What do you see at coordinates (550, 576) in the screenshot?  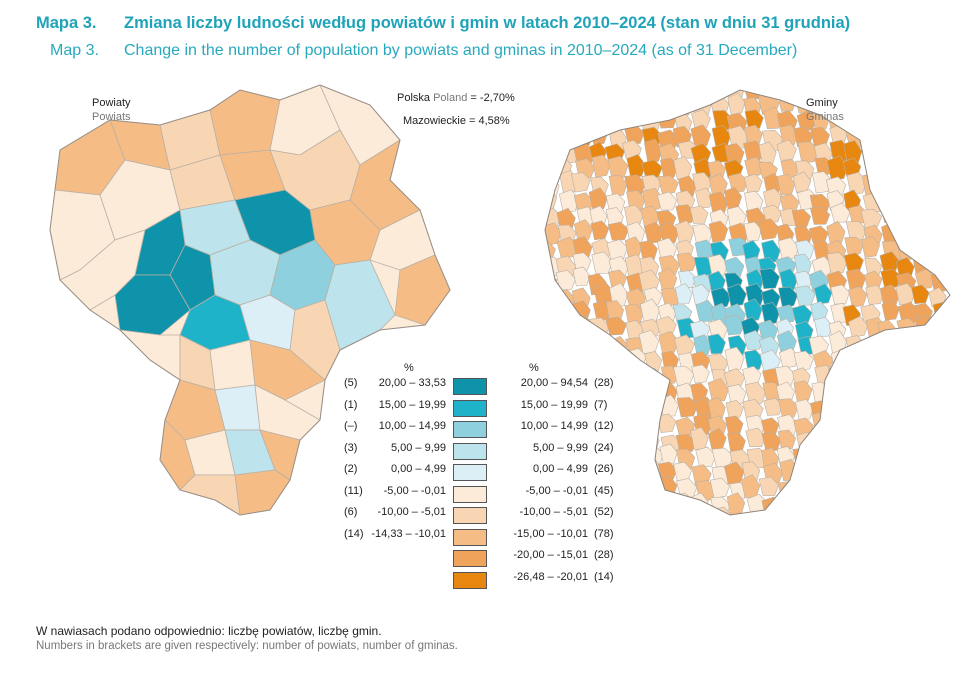 I see `legend-gmina-range: -26,48 – -20,01` at bounding box center [550, 576].